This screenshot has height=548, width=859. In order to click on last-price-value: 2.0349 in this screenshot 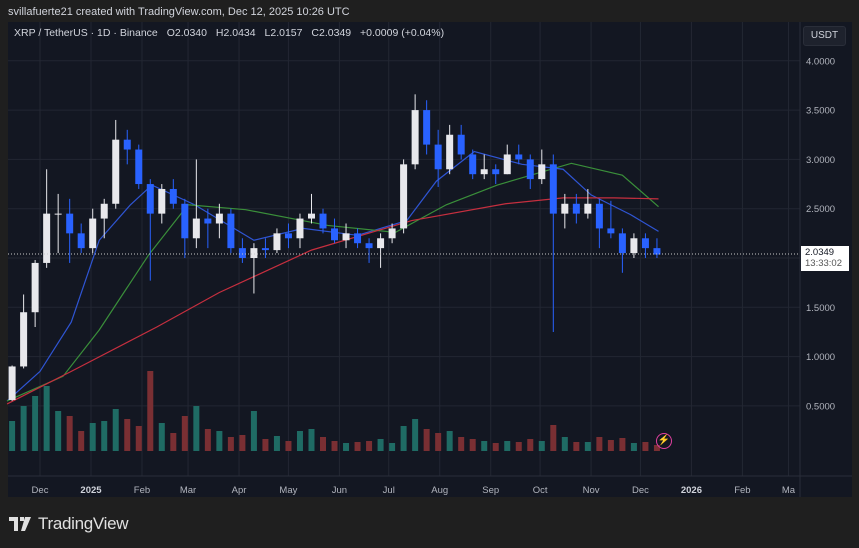, I will do `click(820, 252)`.